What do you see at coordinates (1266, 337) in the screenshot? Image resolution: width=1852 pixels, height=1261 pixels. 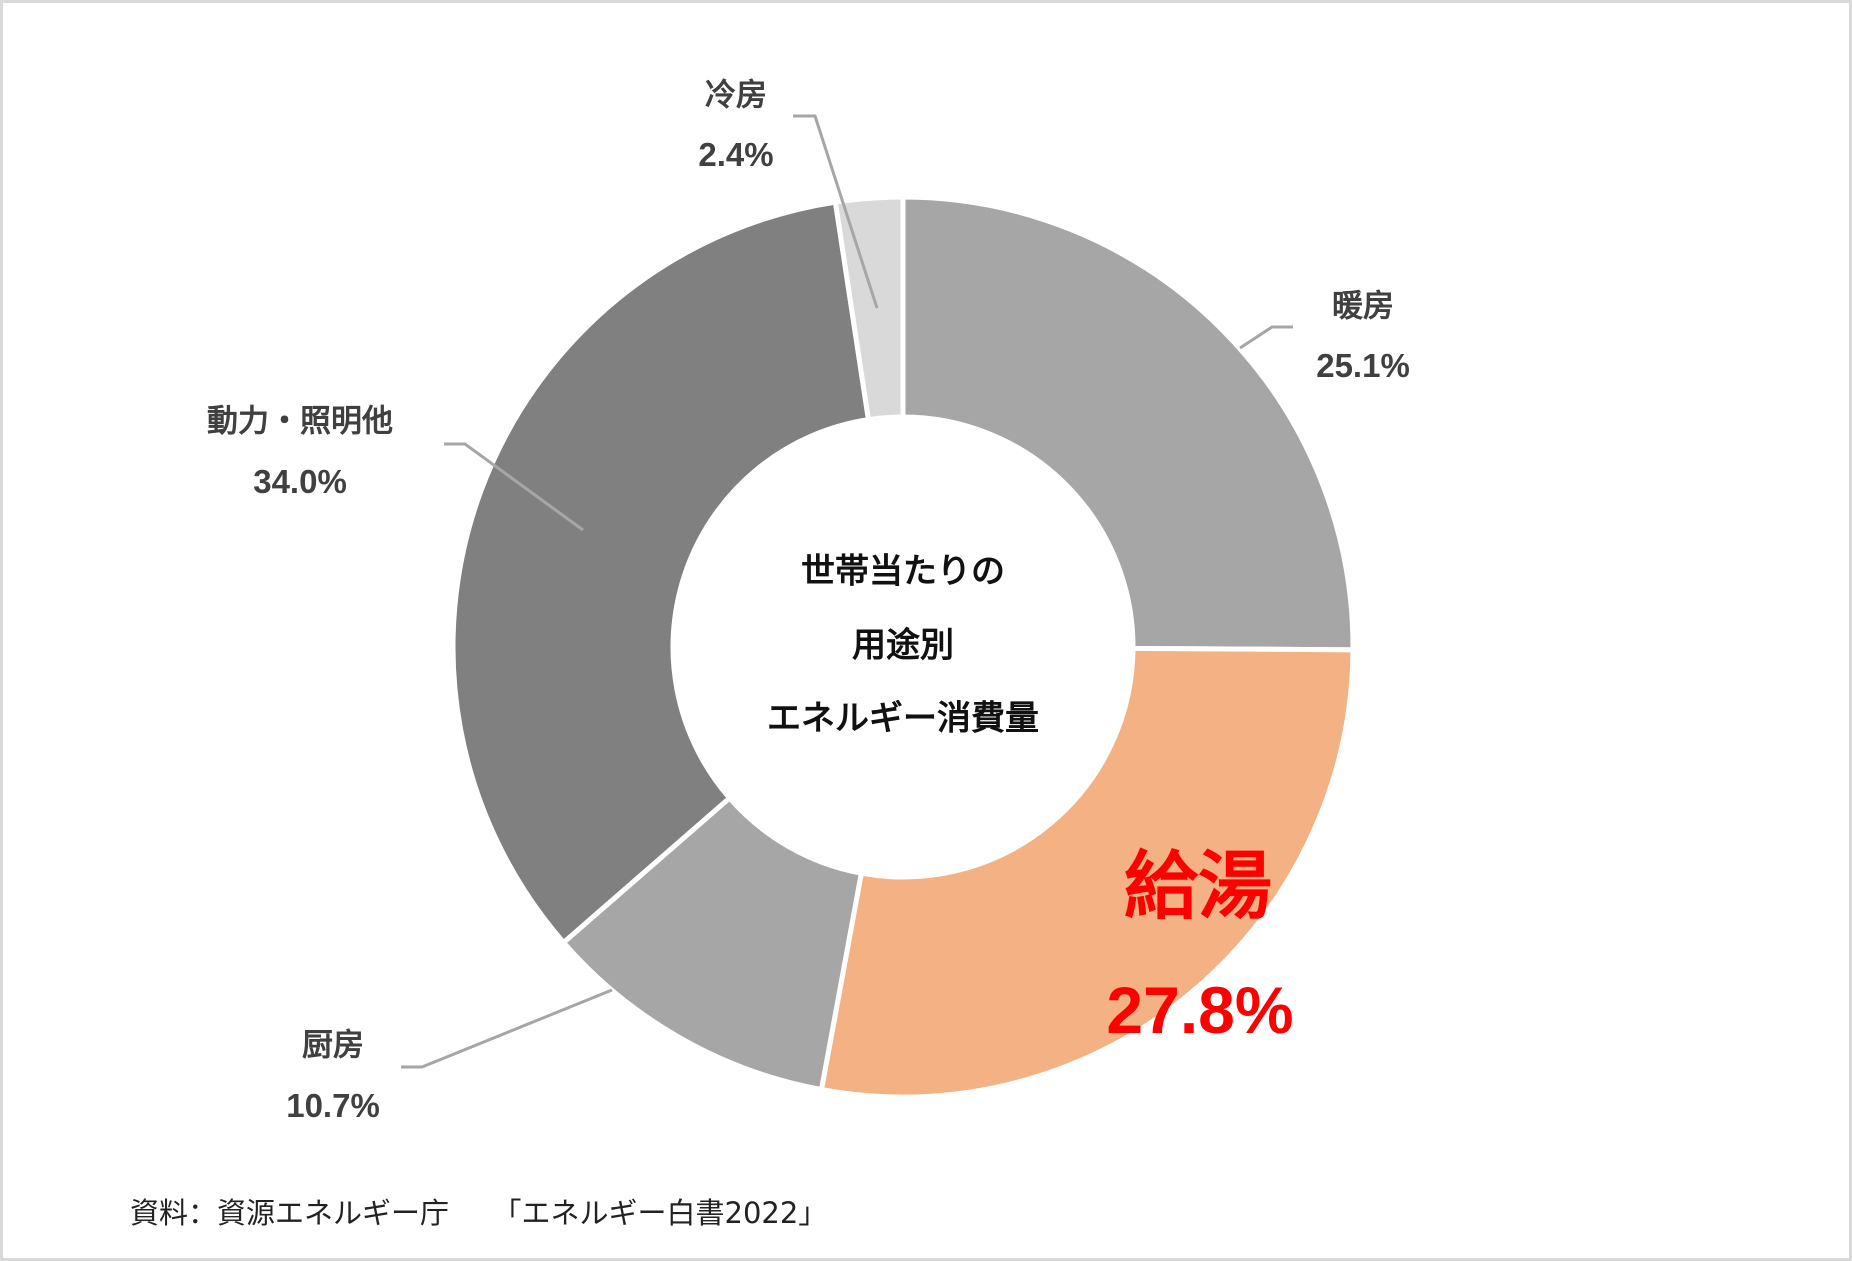 I see `leader-line-heating` at bounding box center [1266, 337].